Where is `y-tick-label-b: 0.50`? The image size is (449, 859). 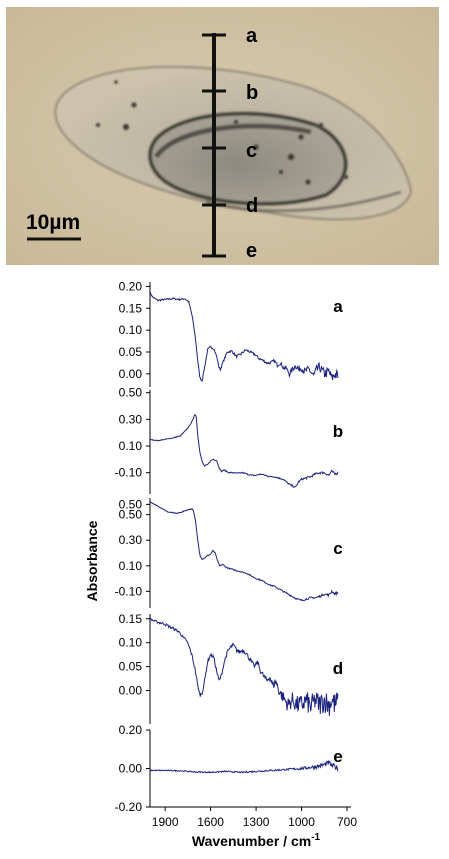
y-tick-label-b: 0.50 is located at coordinates (131, 393).